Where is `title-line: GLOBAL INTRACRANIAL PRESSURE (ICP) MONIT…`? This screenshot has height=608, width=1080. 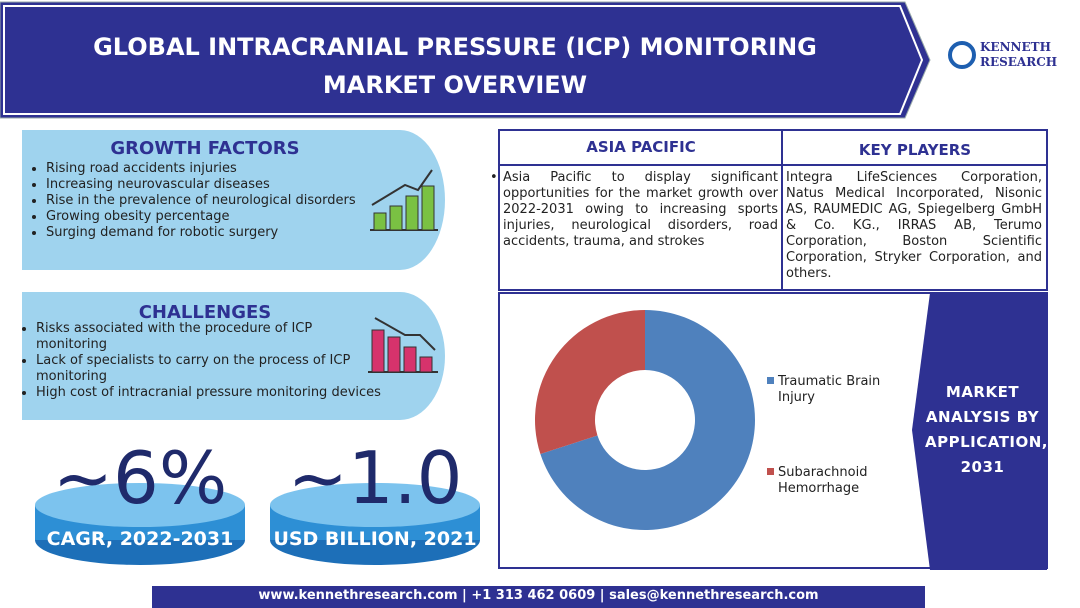 title-line: GLOBAL INTRACRANIAL PRESSURE (ICP) MONIT… is located at coordinates (455, 47).